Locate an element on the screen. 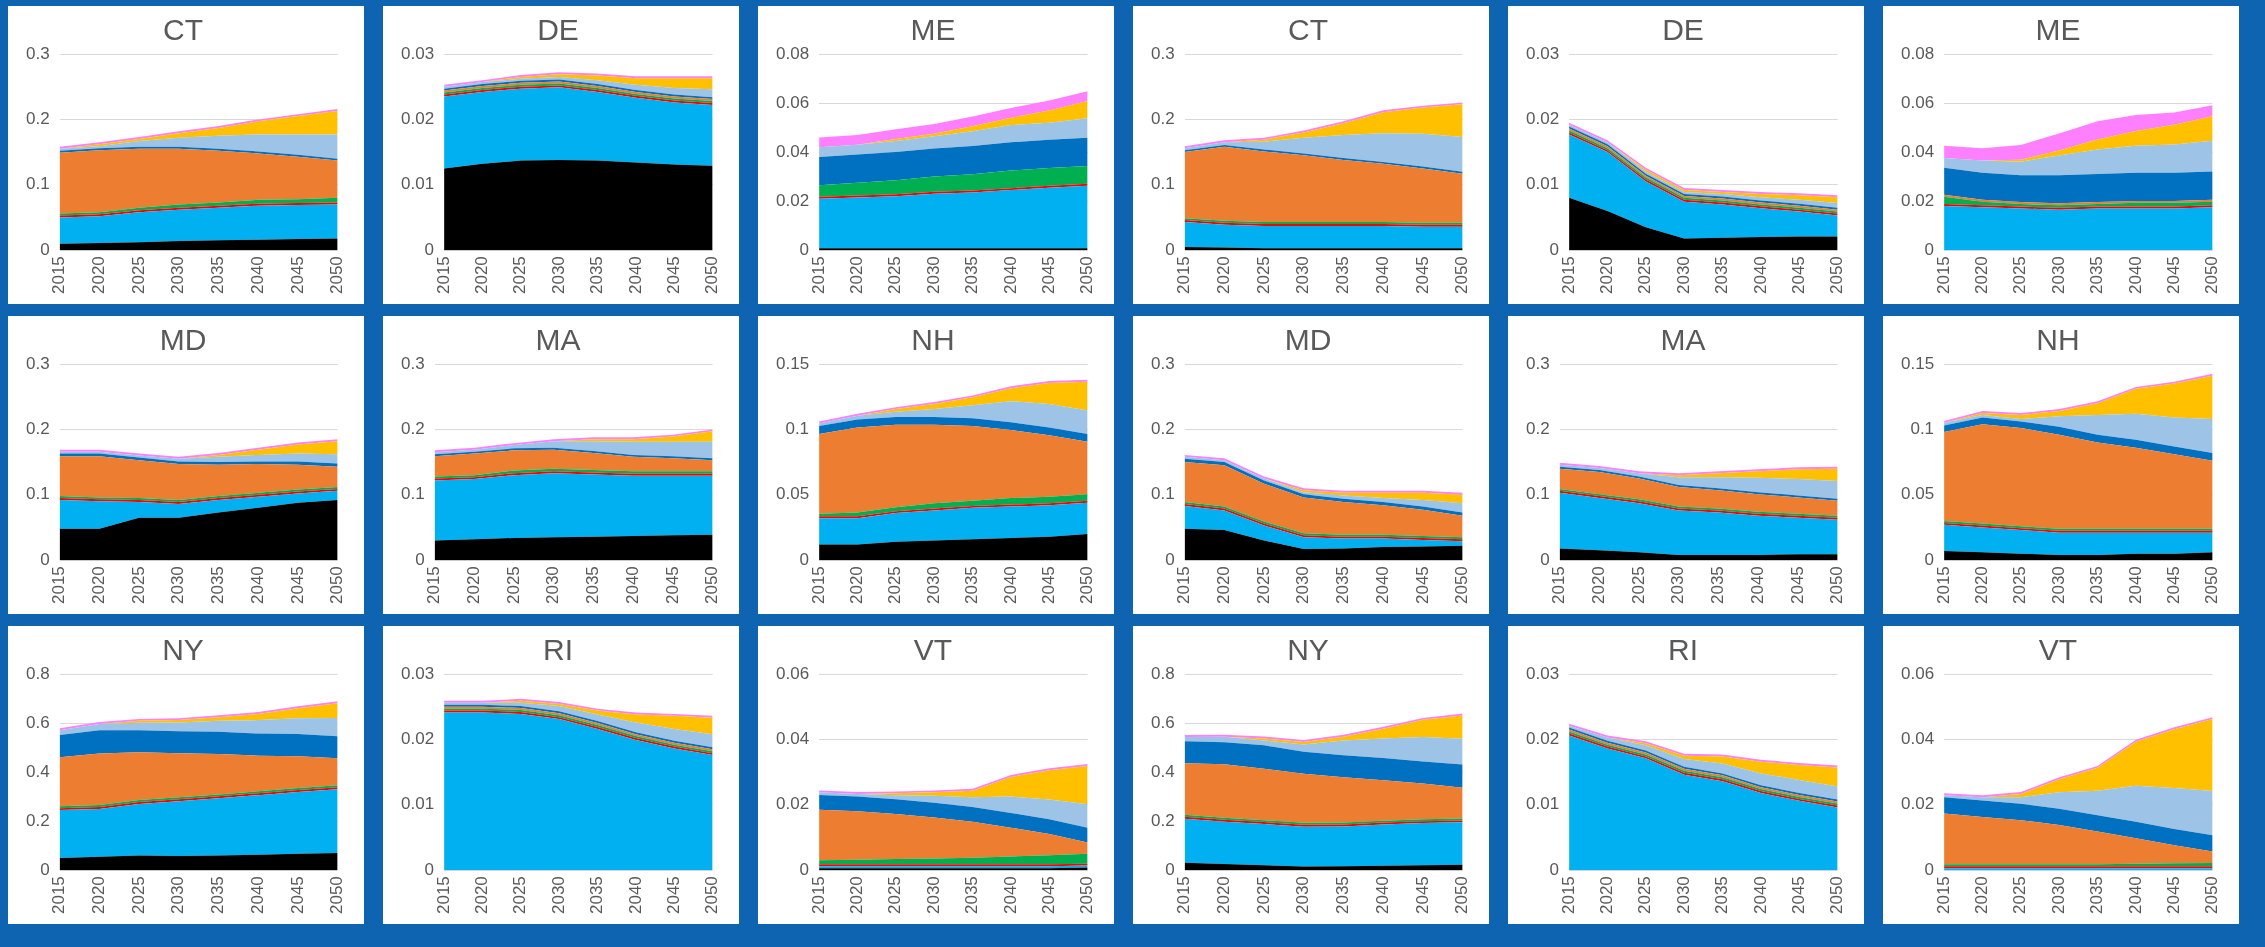 Image resolution: width=2265 pixels, height=947 pixels. y-tick-label: 0.03 is located at coordinates (417, 53).